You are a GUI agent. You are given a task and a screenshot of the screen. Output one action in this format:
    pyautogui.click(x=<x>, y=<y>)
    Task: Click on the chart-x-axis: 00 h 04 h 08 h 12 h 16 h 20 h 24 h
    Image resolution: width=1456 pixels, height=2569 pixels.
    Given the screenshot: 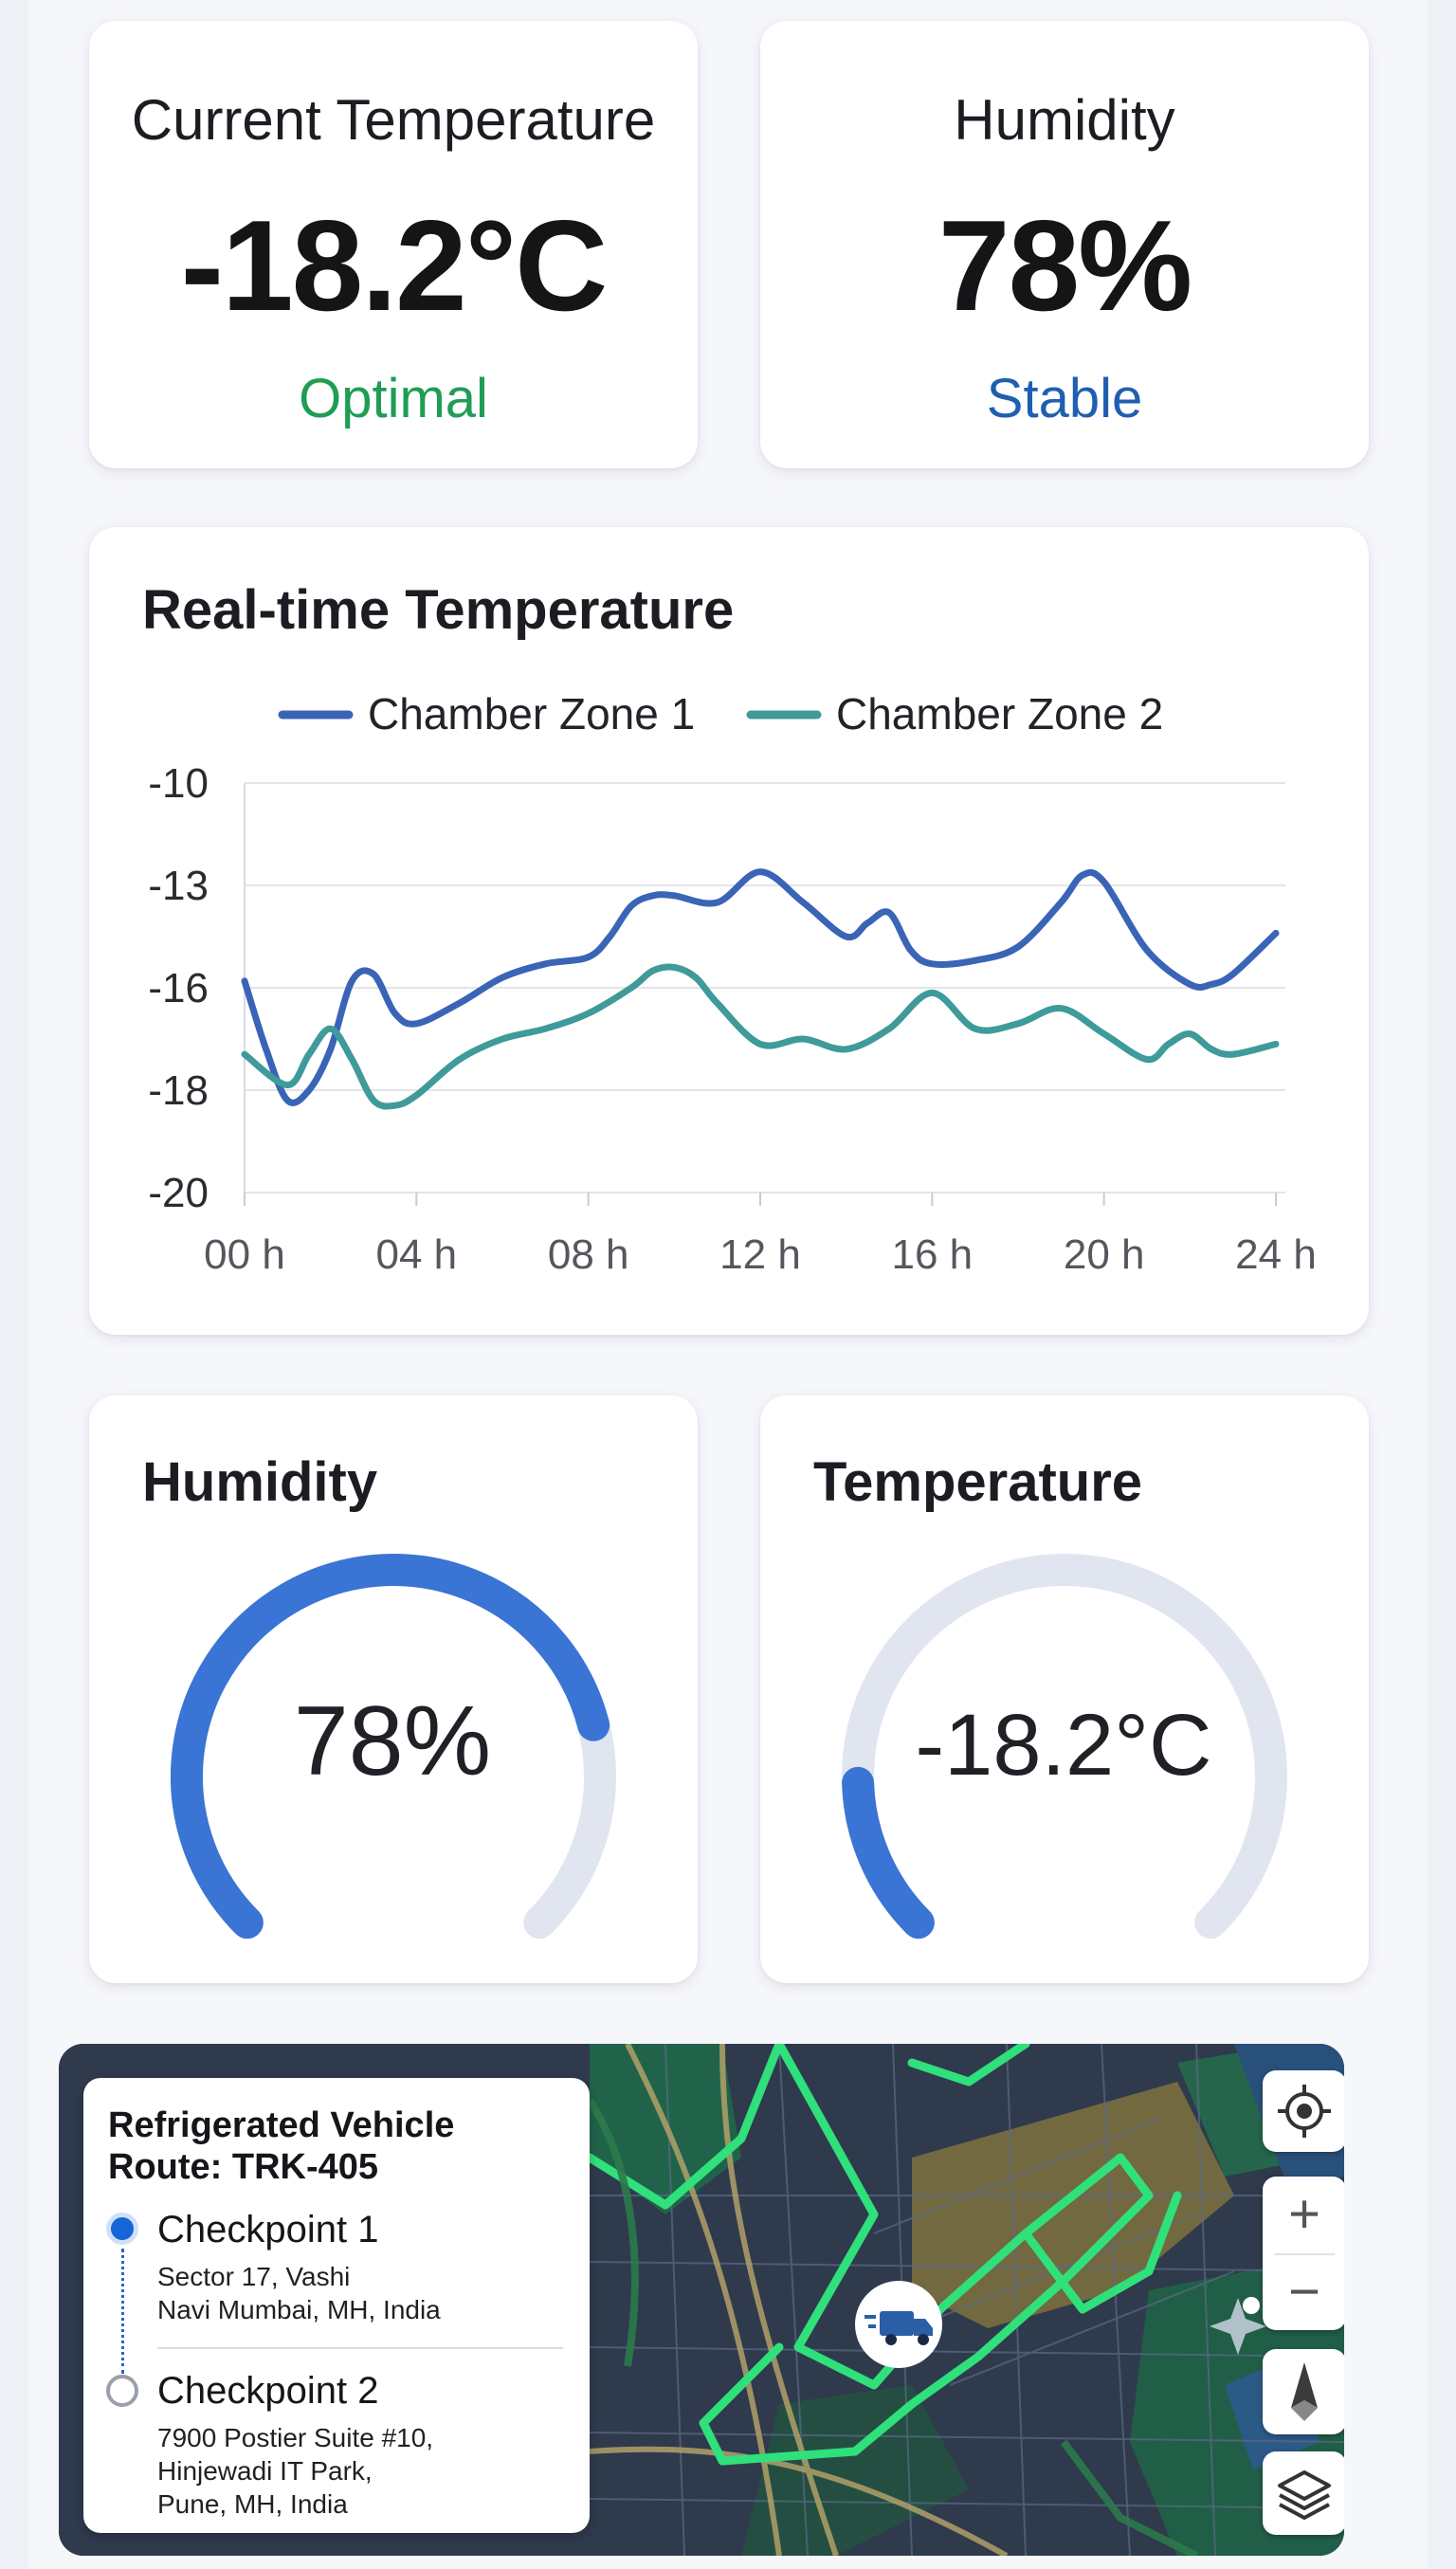 What is the action you would take?
    pyautogui.click(x=760, y=1235)
    